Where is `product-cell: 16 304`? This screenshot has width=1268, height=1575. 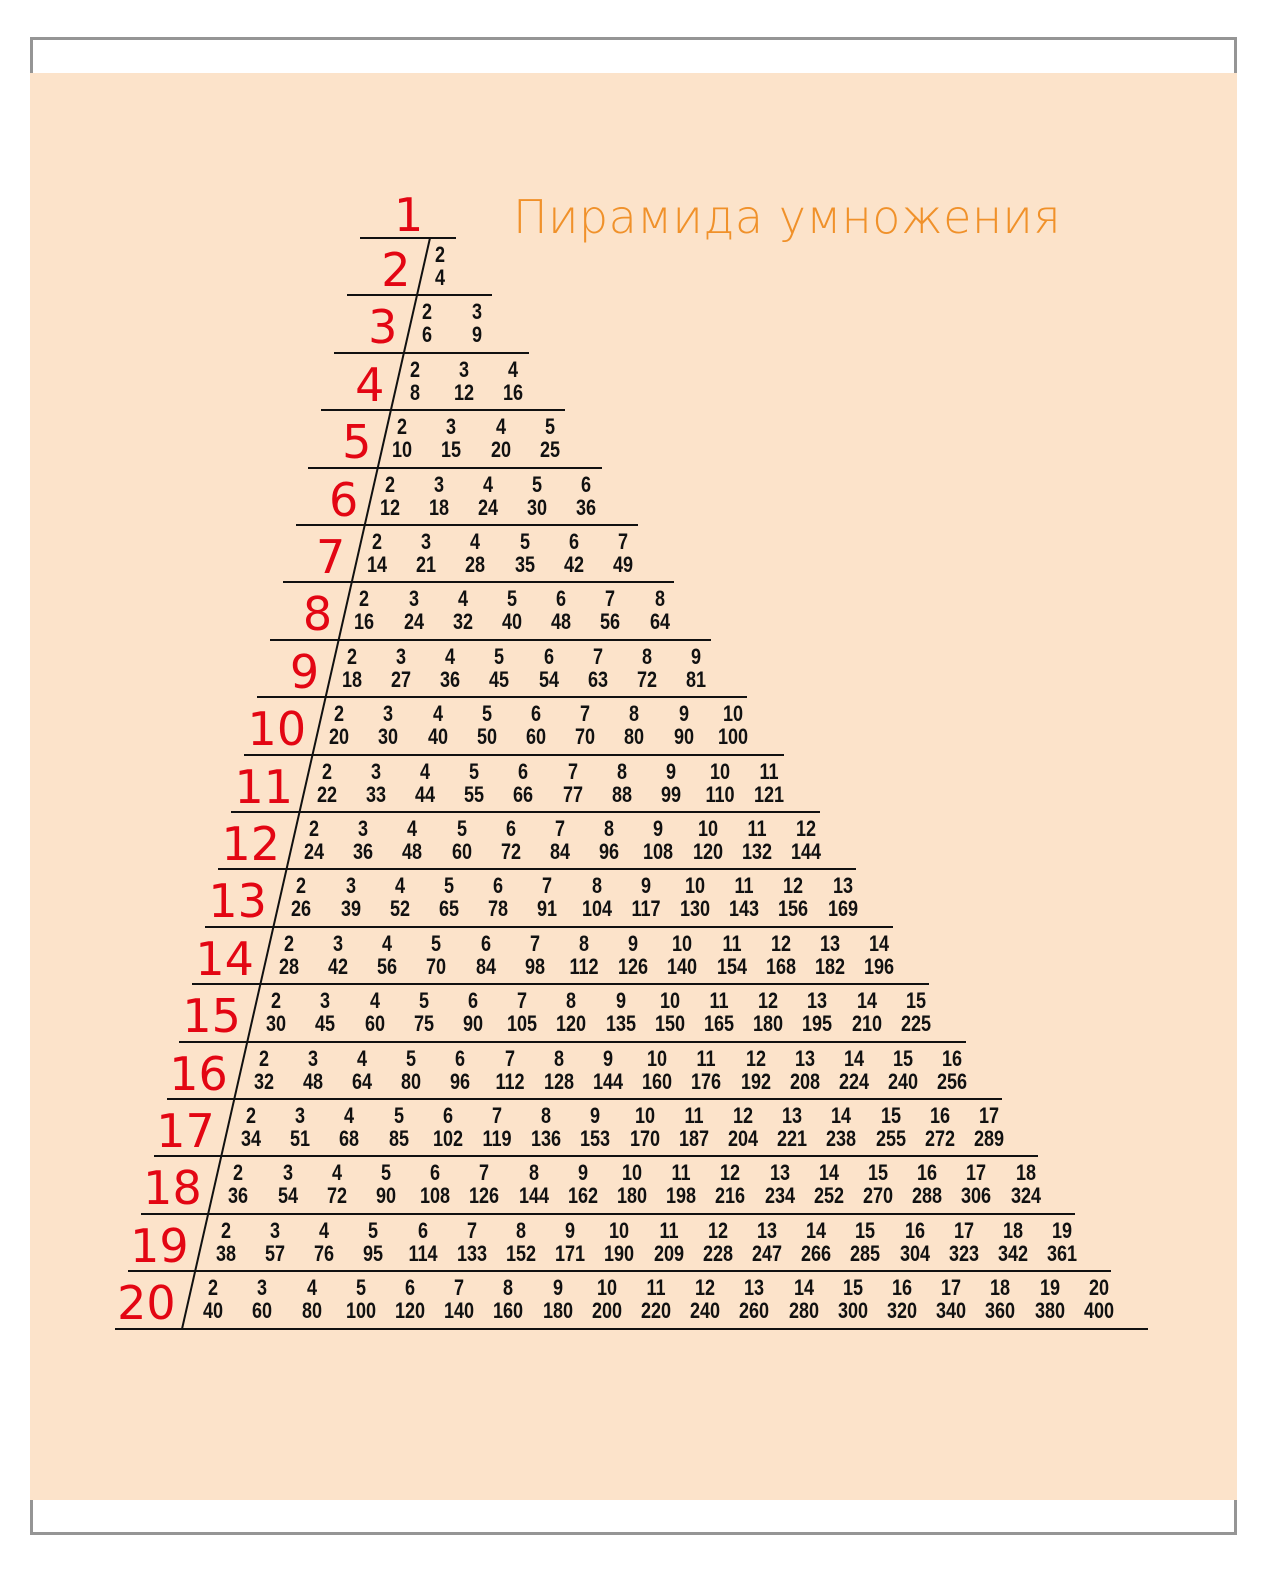 product-cell: 16 304 is located at coordinates (915, 1242).